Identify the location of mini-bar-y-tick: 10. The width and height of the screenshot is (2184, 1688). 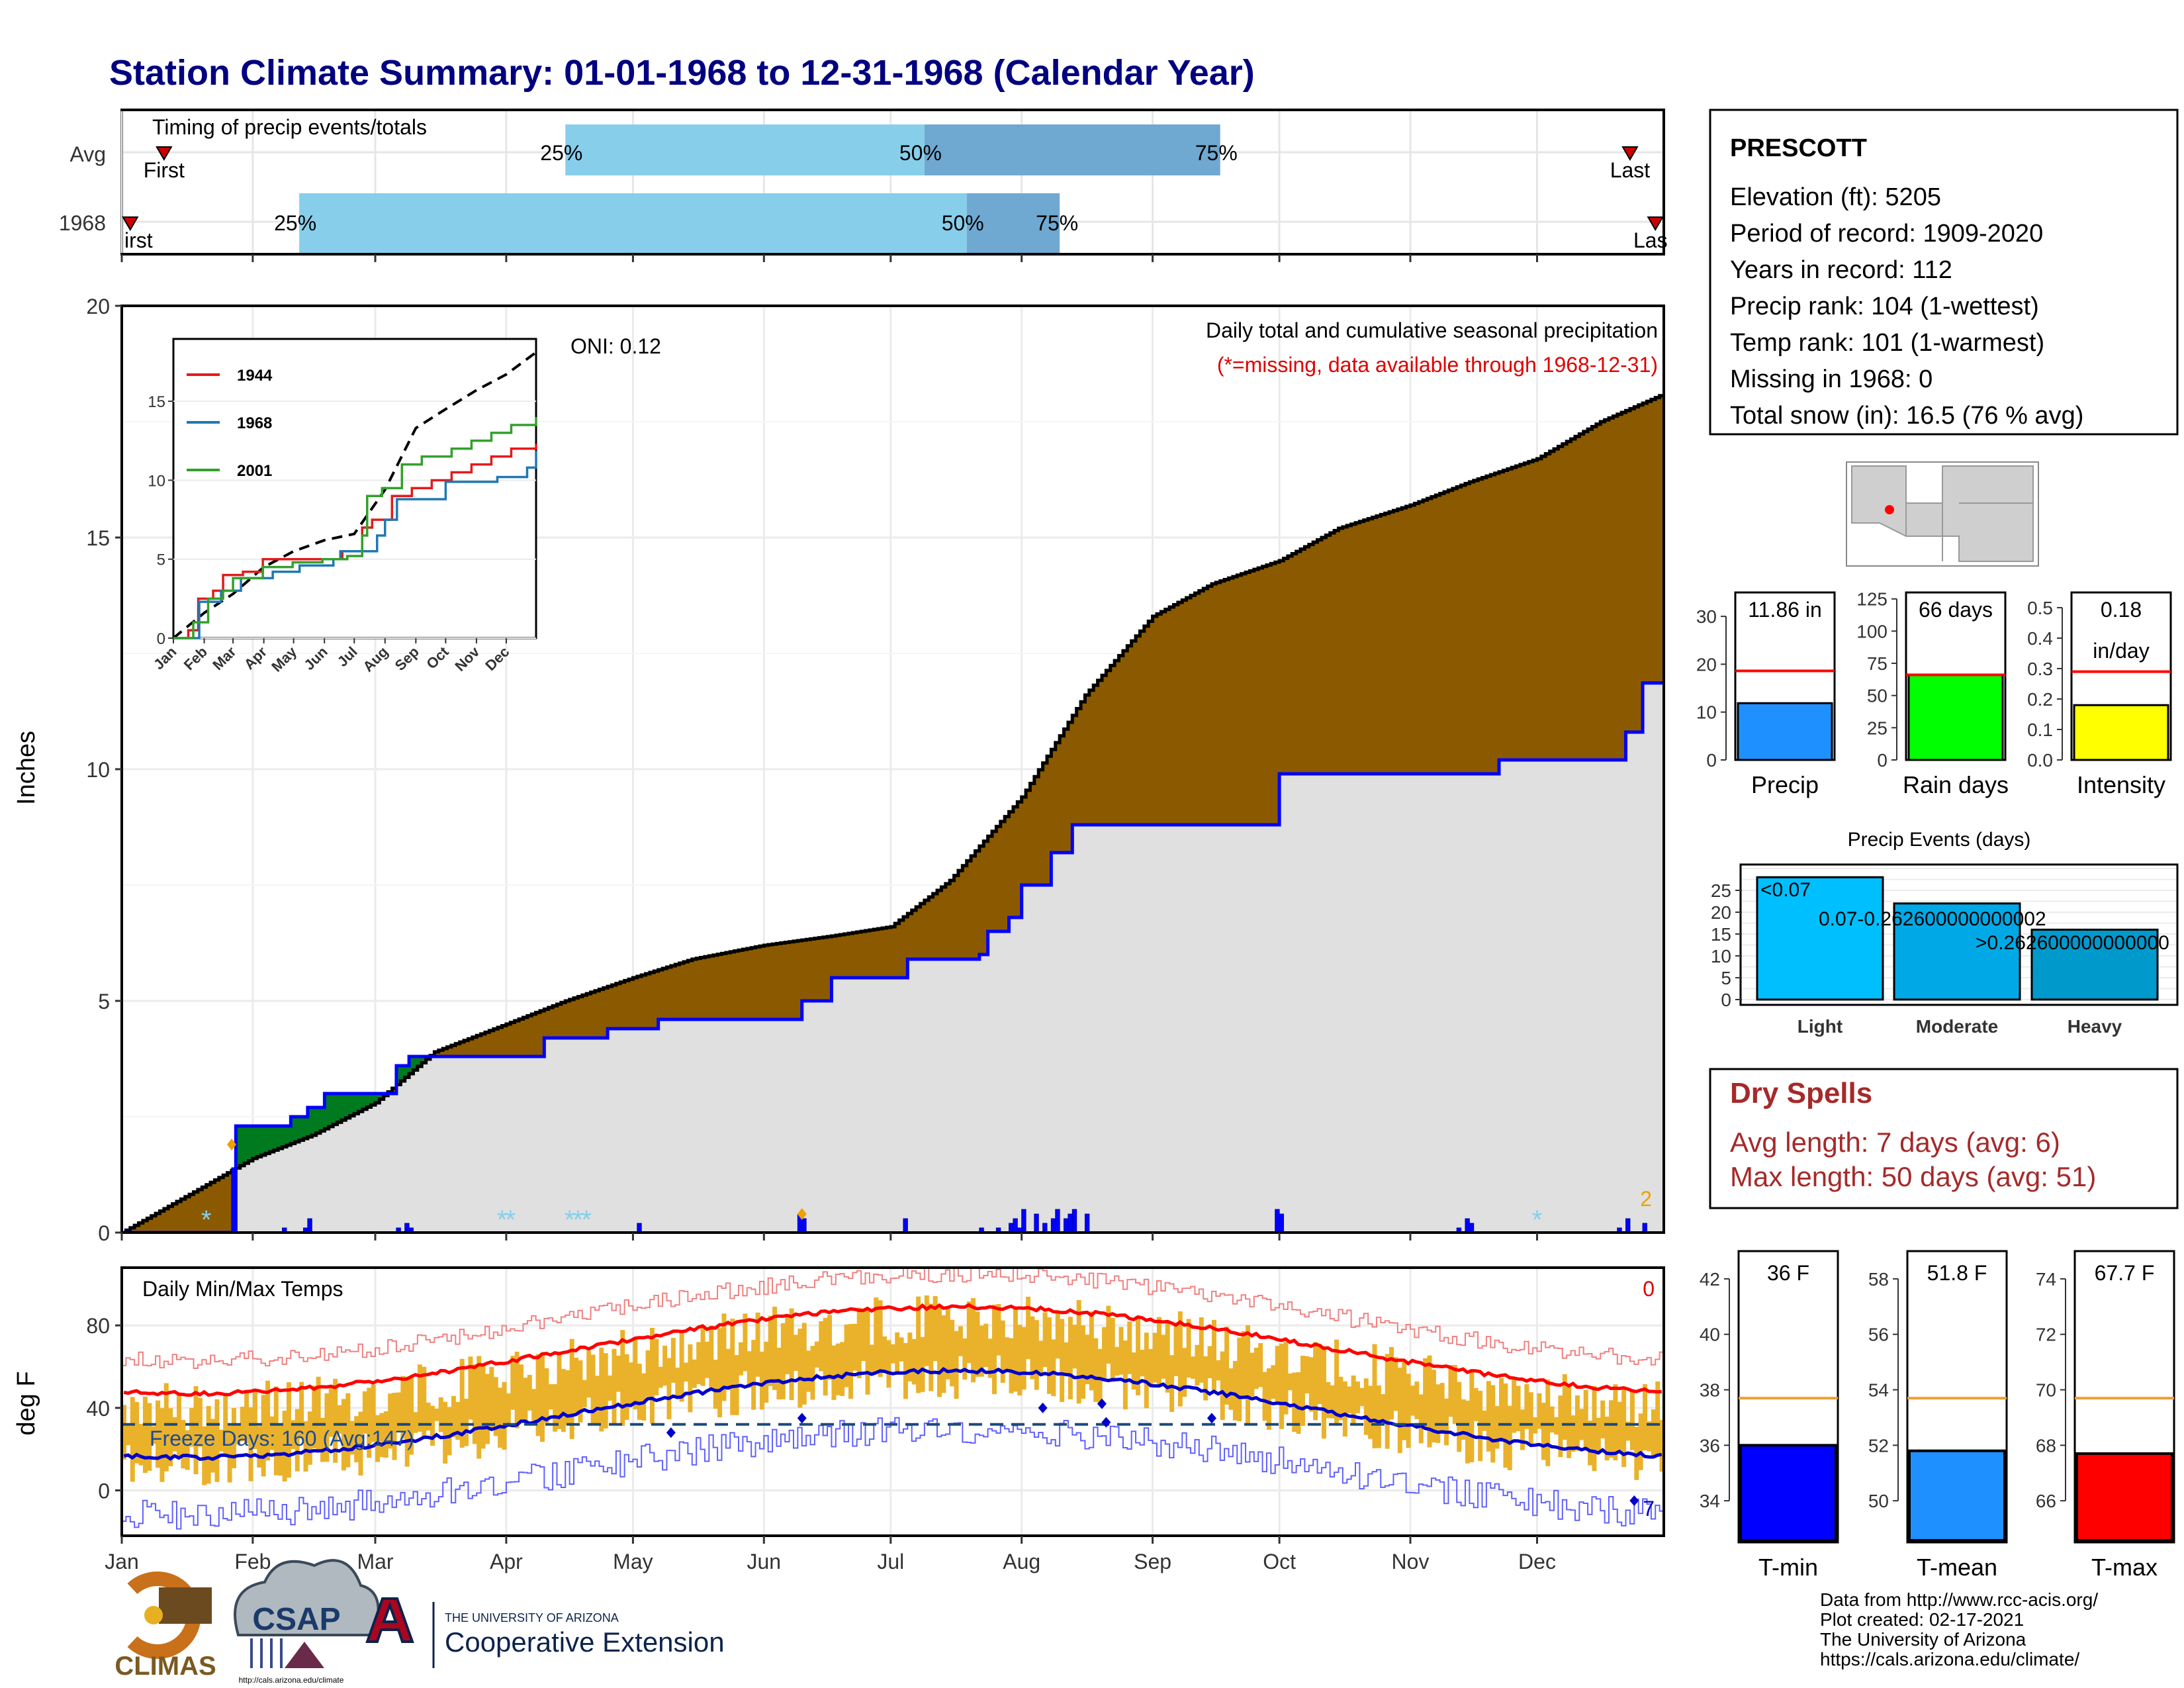
(1706, 712).